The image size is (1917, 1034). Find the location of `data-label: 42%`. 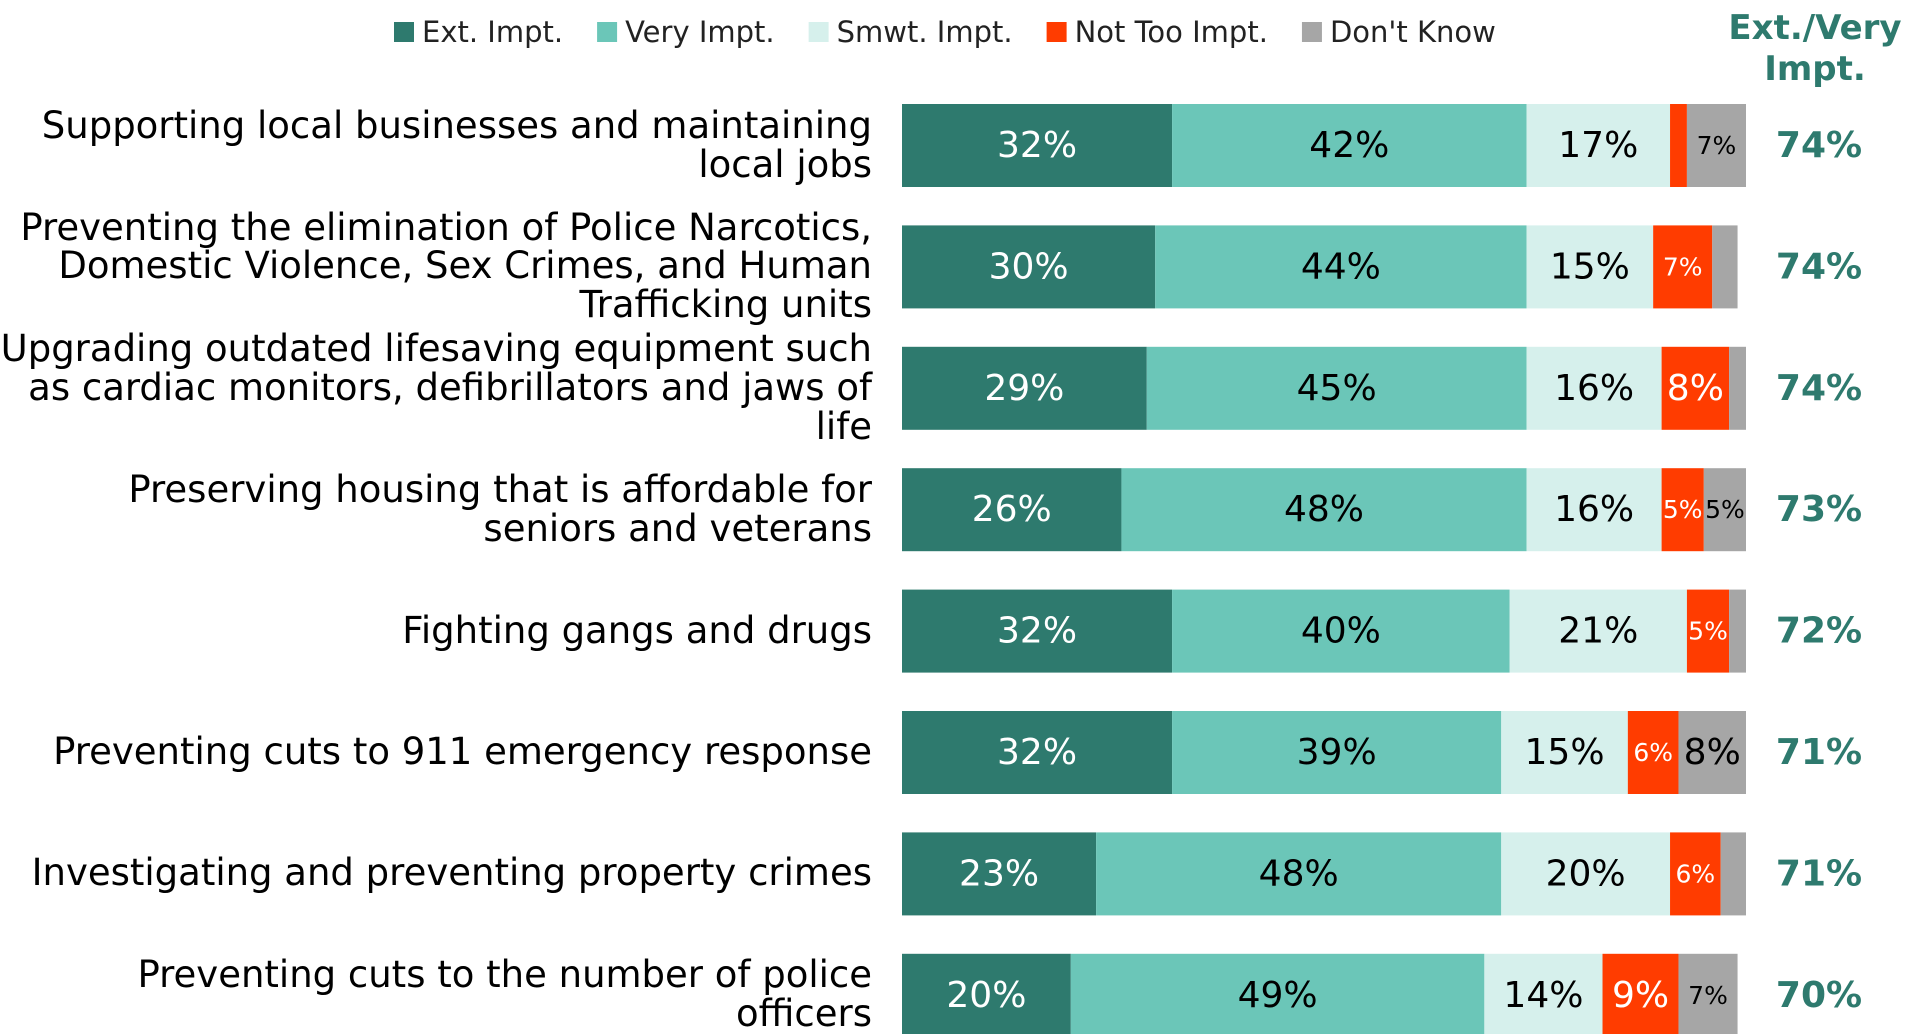

data-label: 42% is located at coordinates (1349, 145).